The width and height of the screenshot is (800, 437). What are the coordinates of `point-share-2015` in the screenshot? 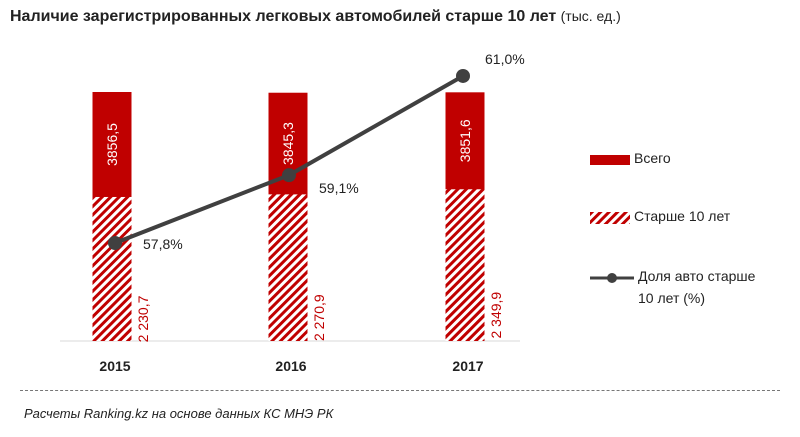 It's located at (115, 243).